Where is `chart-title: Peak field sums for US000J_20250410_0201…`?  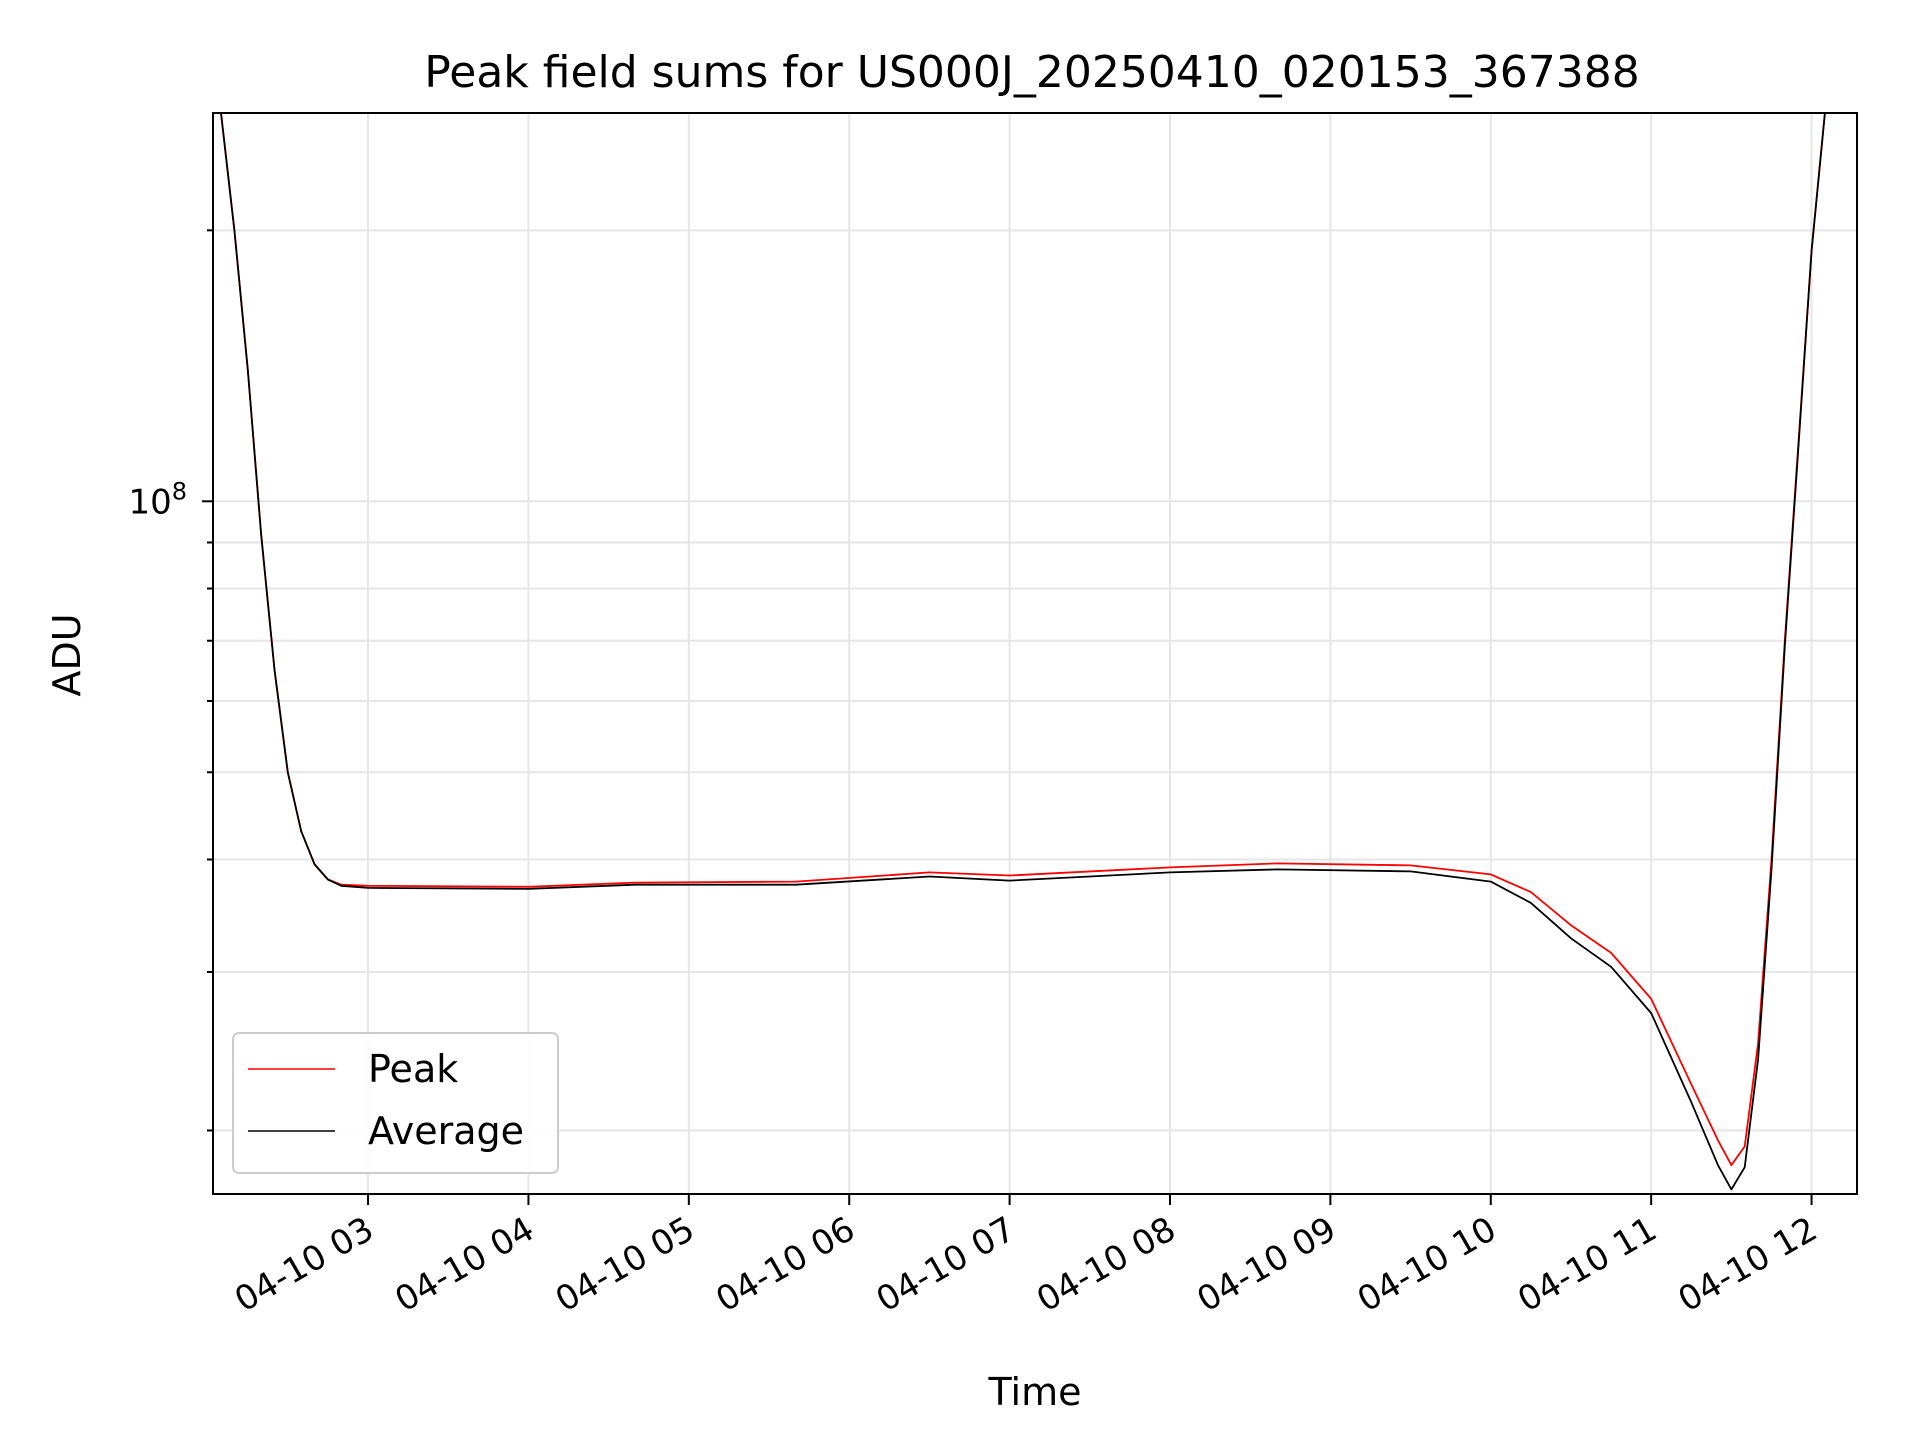
chart-title: Peak field sums for US000J_20250410_0201… is located at coordinates (1031, 72).